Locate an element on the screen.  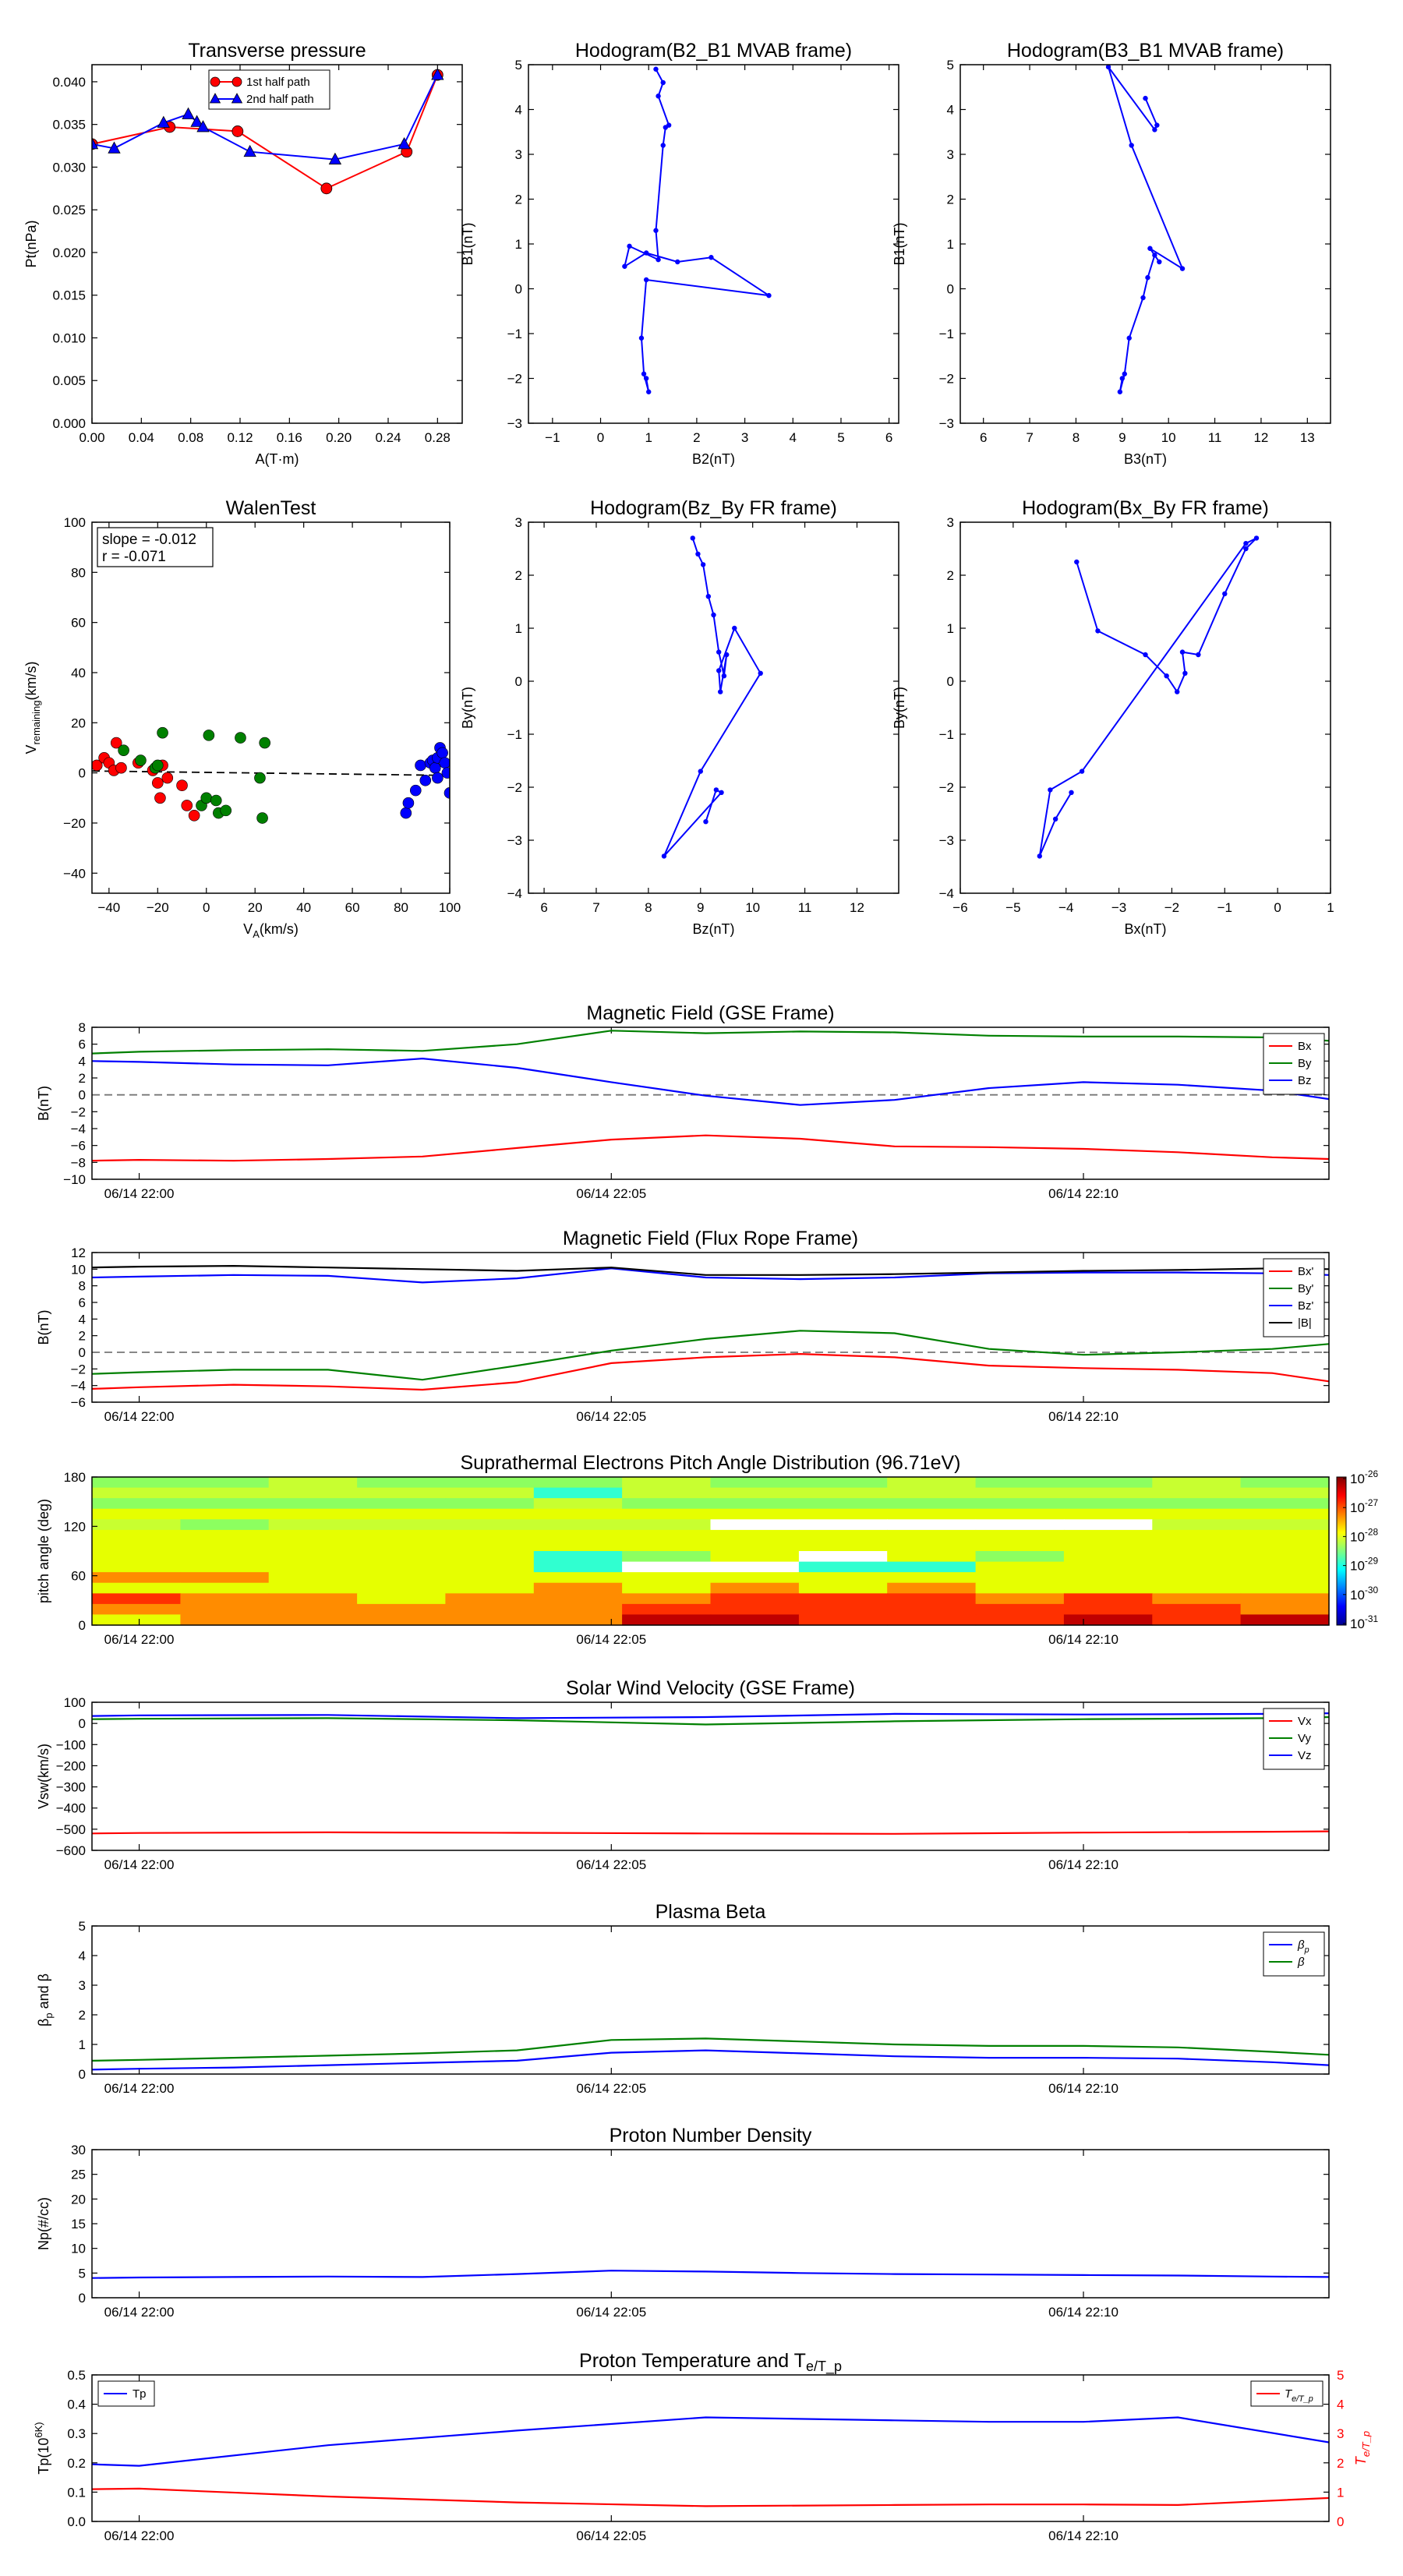
chart-title: Transverse pressure is located at coordinates (277, 51).